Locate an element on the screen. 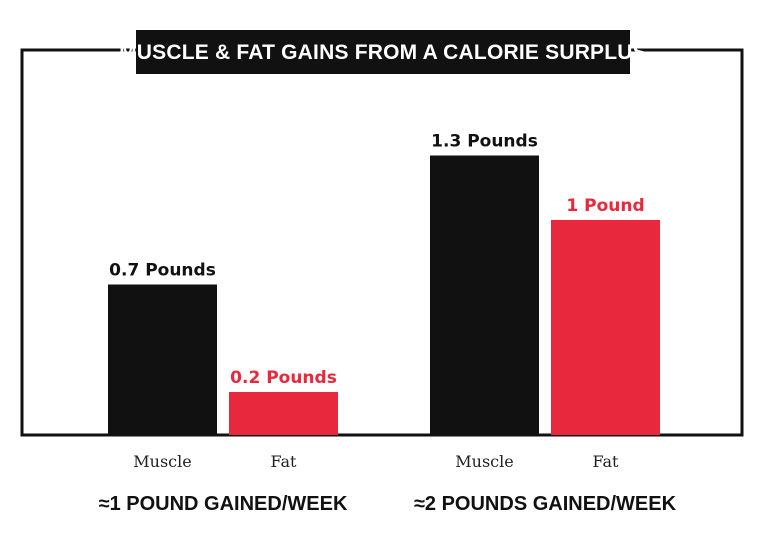 The height and width of the screenshot is (544, 768). data-label-group2-muscle: 1.3 Pounds is located at coordinates (484, 142).